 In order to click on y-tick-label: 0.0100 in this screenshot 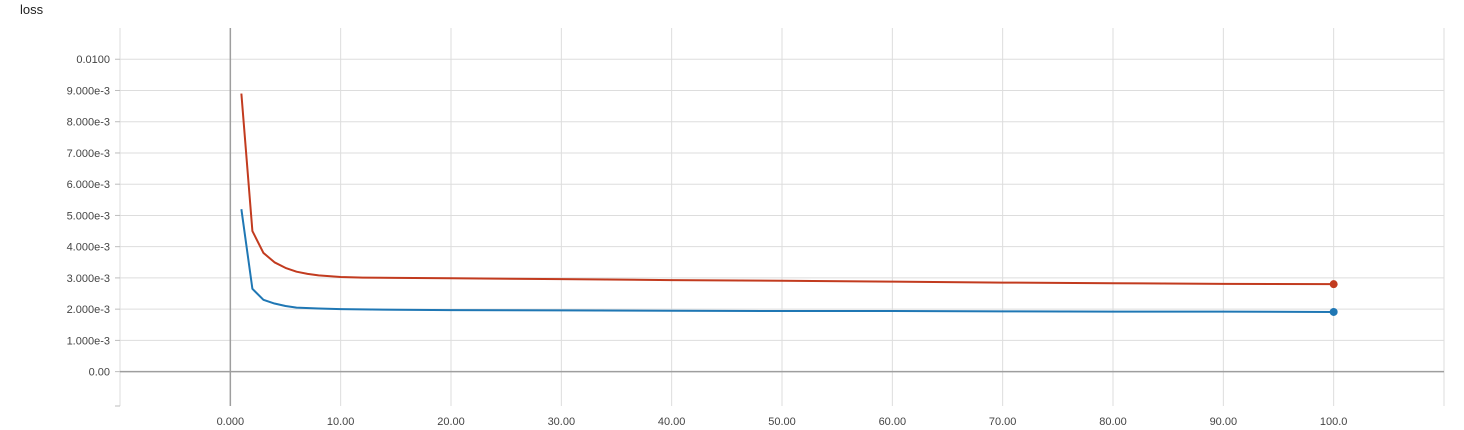, I will do `click(93, 60)`.